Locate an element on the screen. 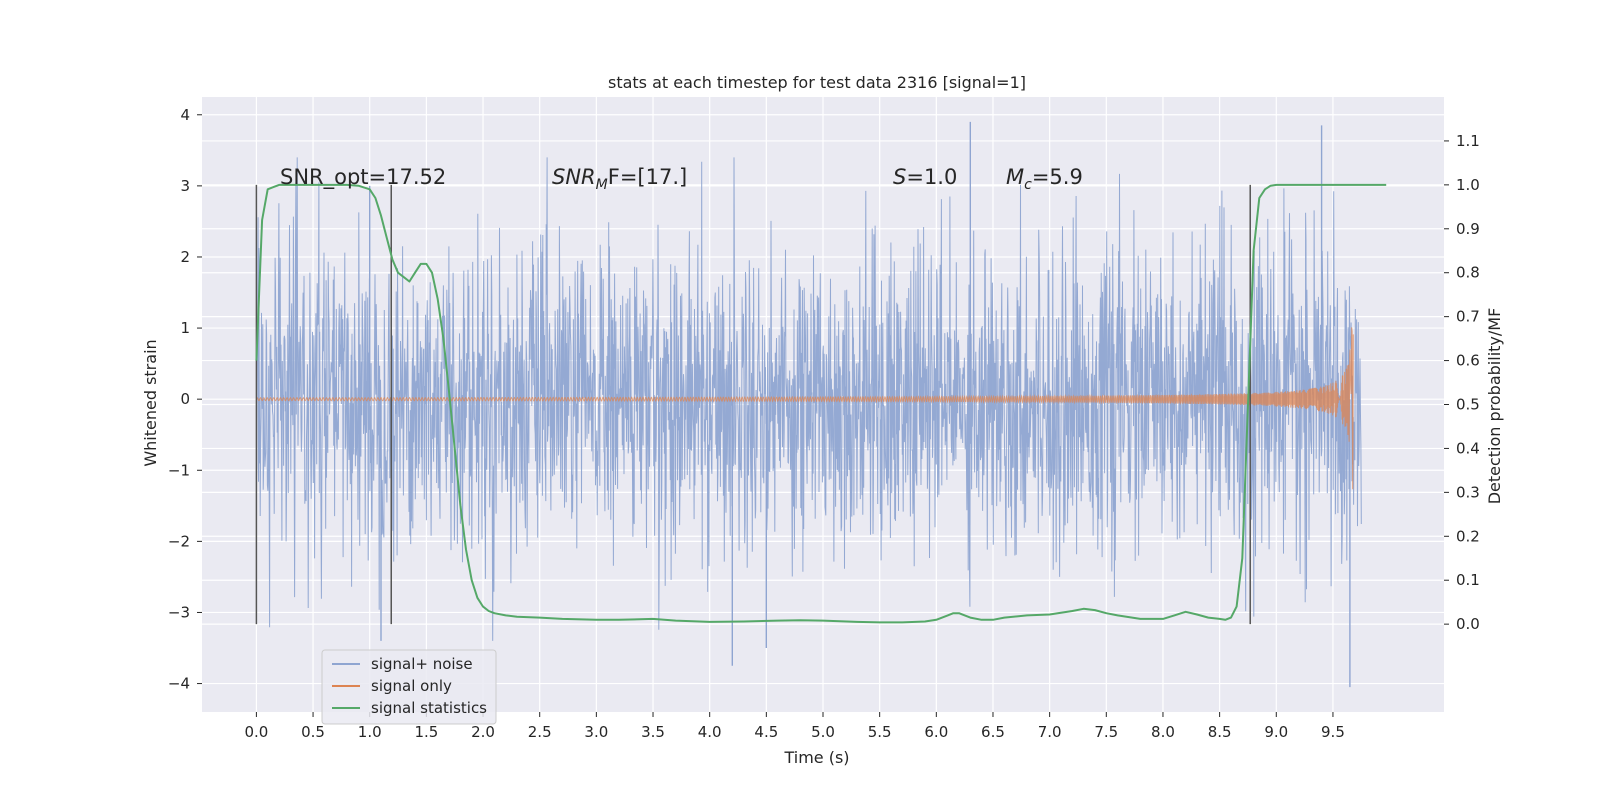 The width and height of the screenshot is (1600, 800). annotation-mc-main: M is located at coordinates (1015, 177).